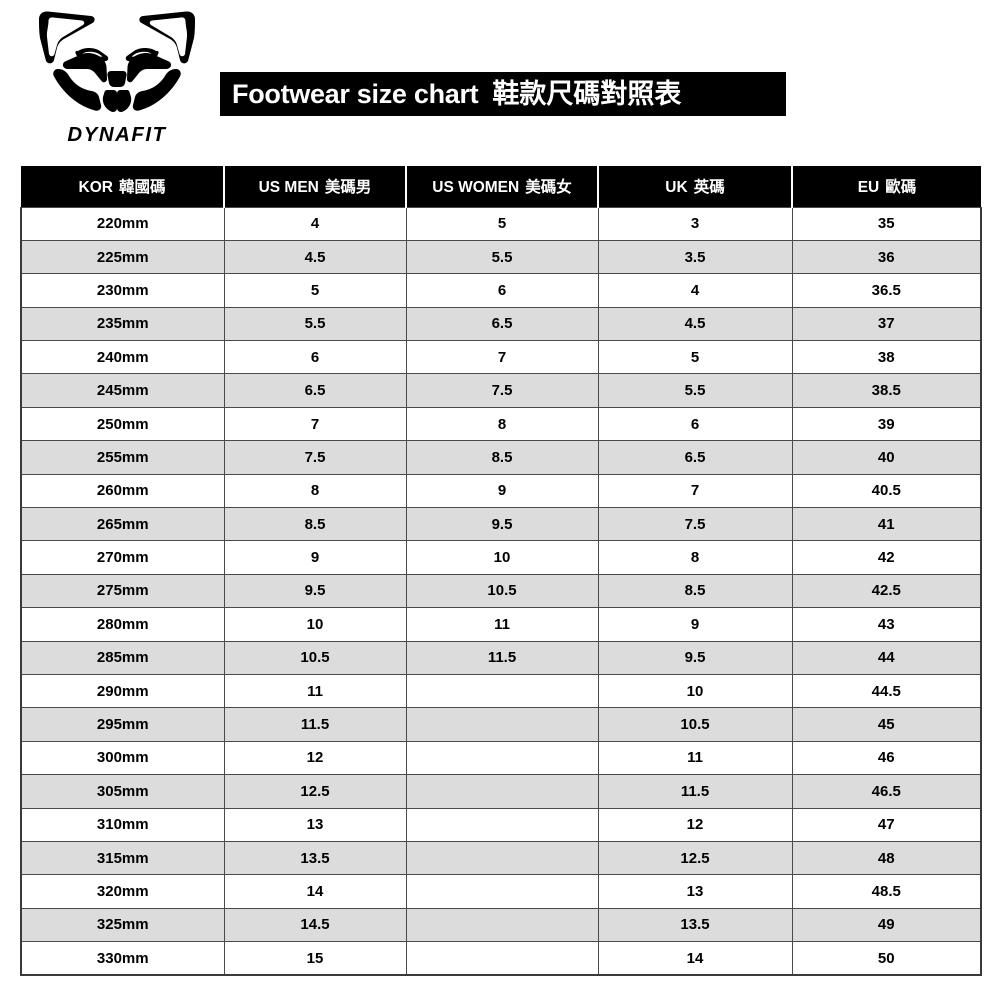 Image resolution: width=1000 pixels, height=1000 pixels. I want to click on cell-kor: 305mm, so click(122, 791).